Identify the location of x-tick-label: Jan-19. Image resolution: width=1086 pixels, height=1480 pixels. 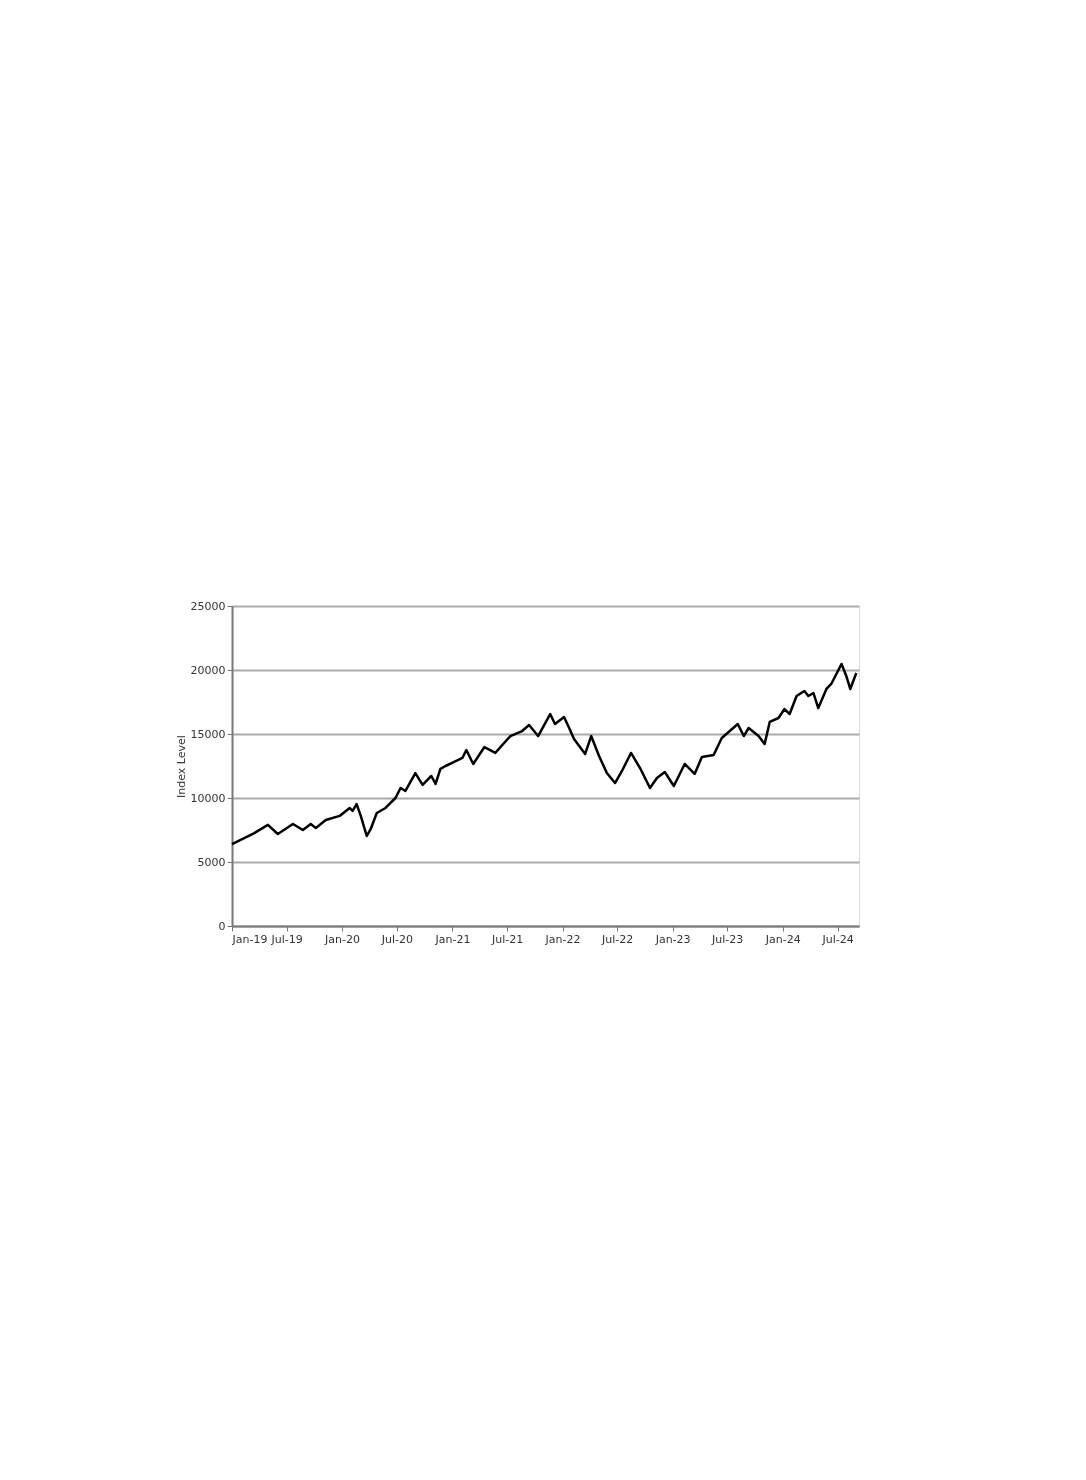
(249, 939).